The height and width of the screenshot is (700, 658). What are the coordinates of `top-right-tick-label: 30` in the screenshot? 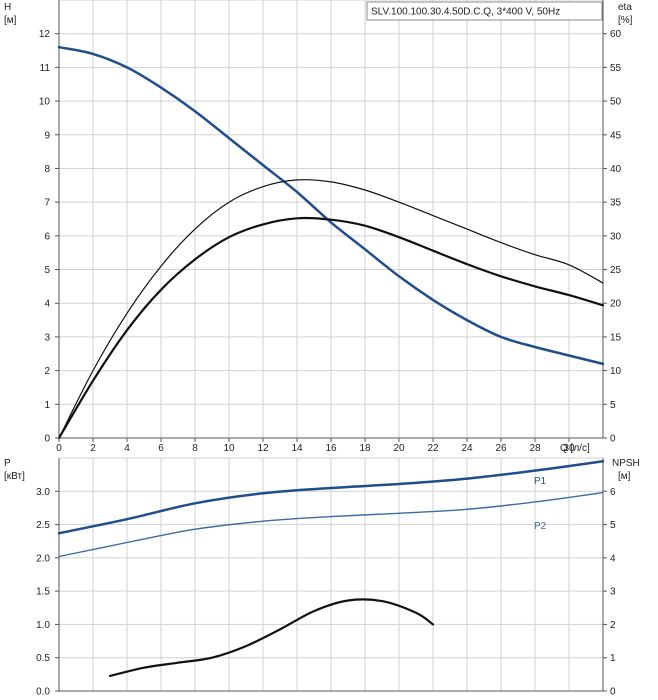 It's located at (616, 236).